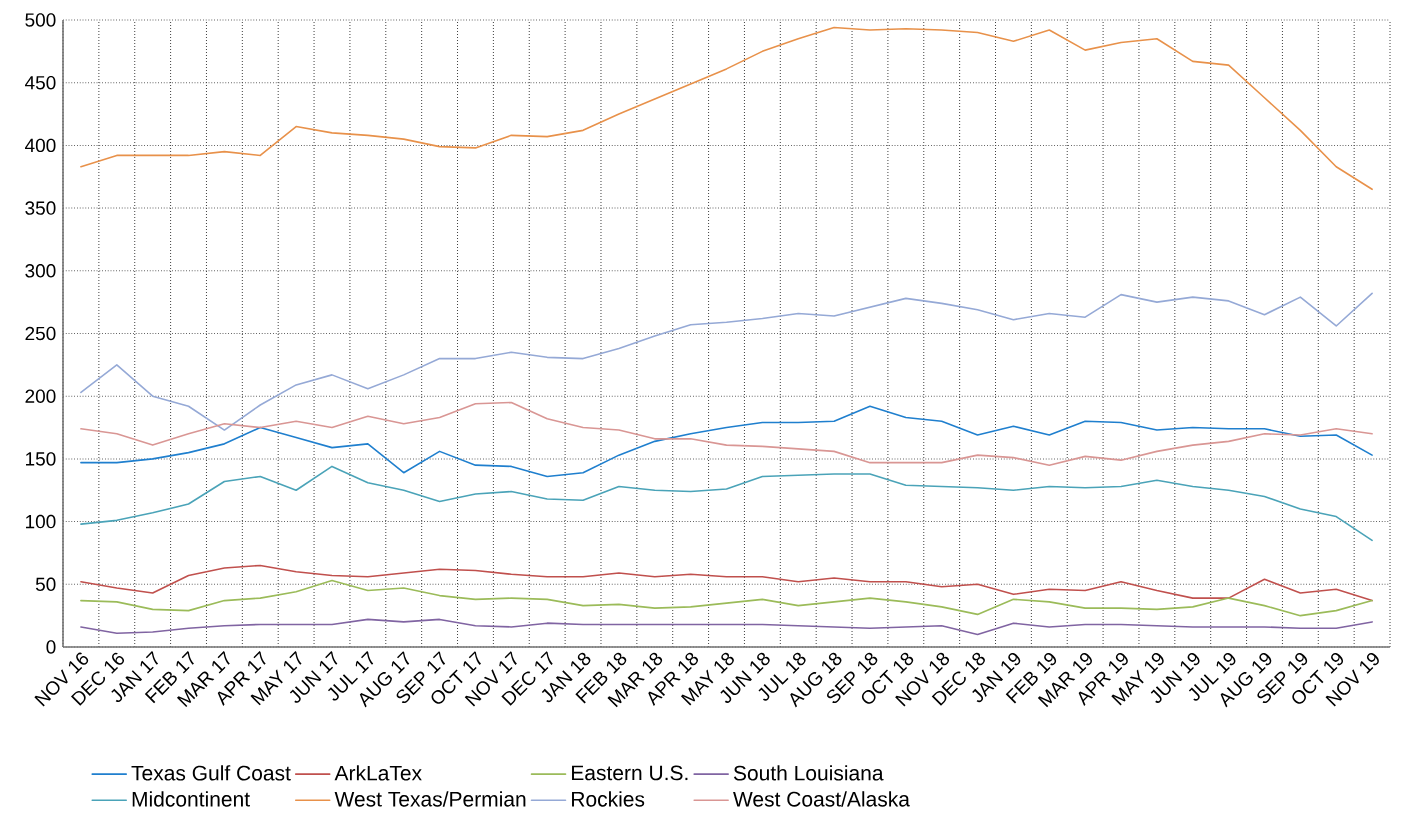  Describe the element at coordinates (40, 333) in the screenshot. I see `y-tick-label: 250` at that location.